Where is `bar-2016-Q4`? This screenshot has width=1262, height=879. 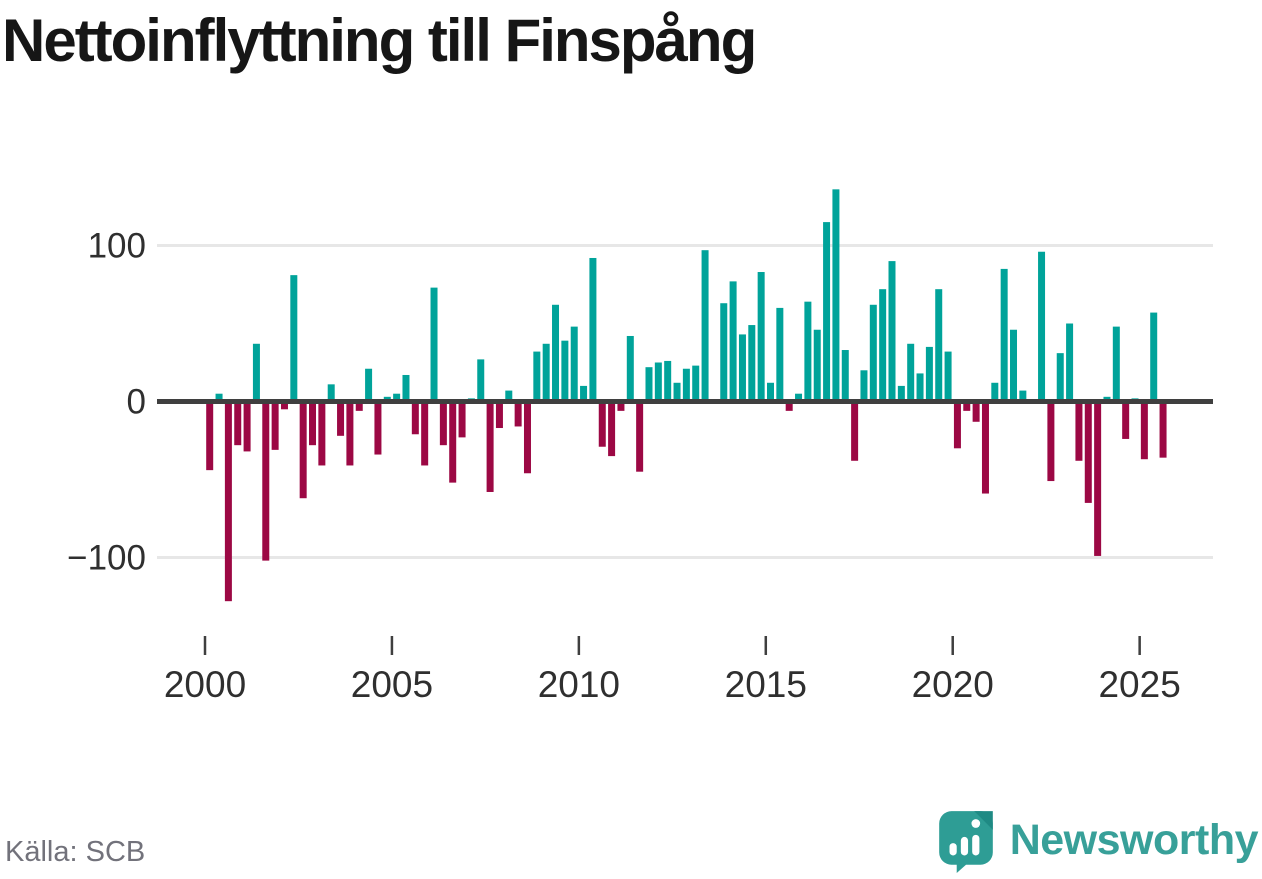
bar-2016-Q4 is located at coordinates (836, 295).